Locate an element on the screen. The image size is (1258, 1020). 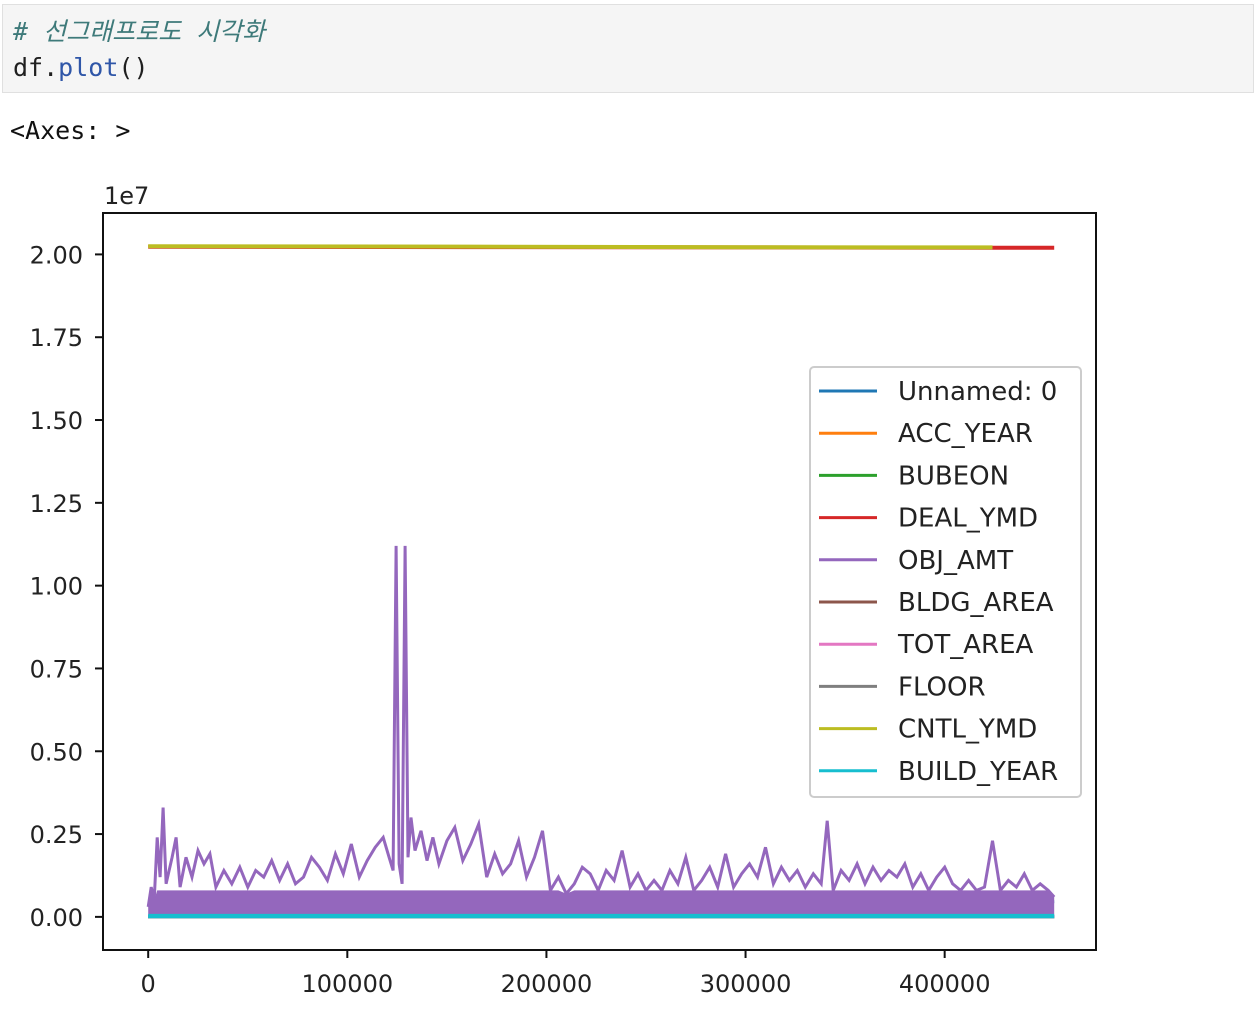
legend-label-7: FLOOR is located at coordinates (942, 687).